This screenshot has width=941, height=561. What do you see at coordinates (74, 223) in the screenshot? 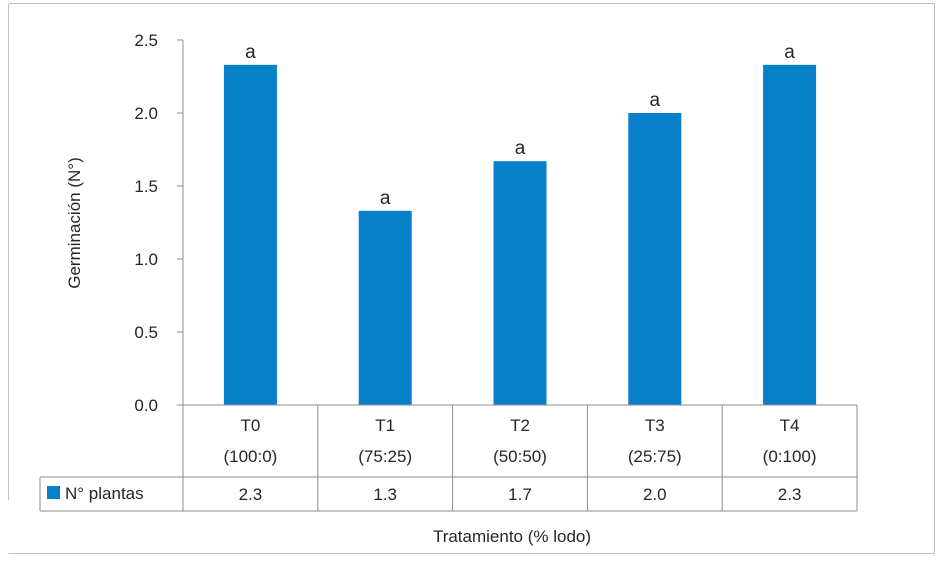
I see `y-axis-label: Germinación (N°)` at bounding box center [74, 223].